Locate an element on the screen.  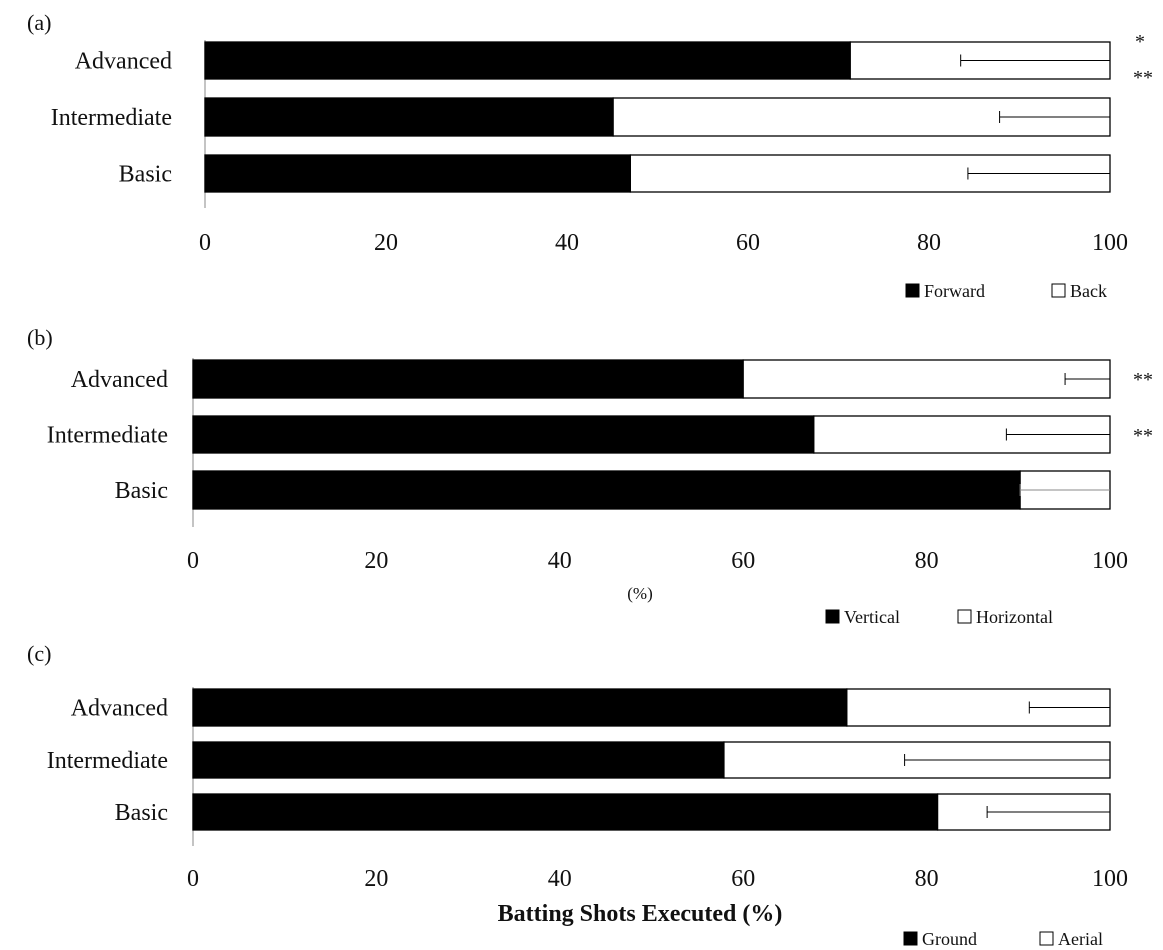
legend-swatch-vertical is located at coordinates (832, 616).